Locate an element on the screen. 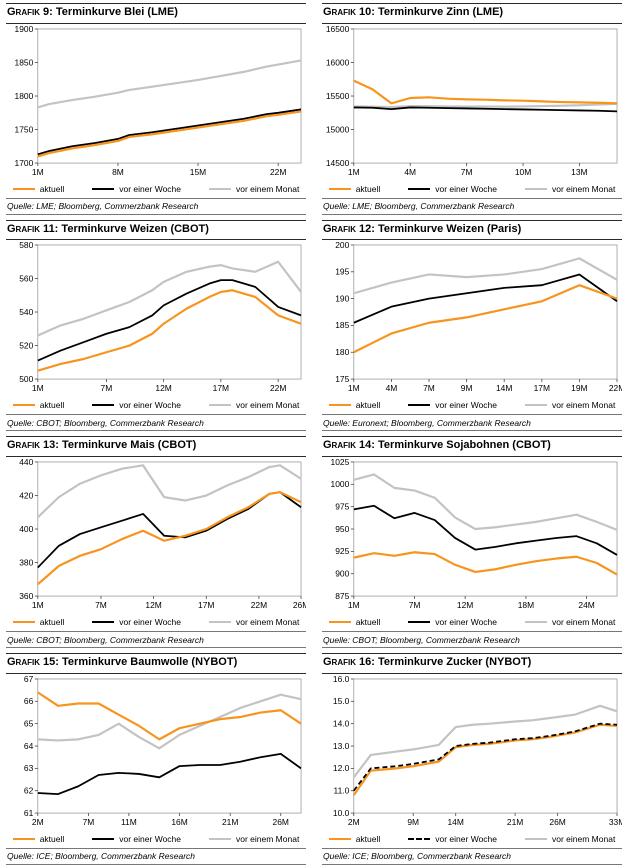 The image size is (628, 868). line-chart: 61 62 63 64 65 66 67 2M 7M 11M 16M 21M 26M is located at coordinates (156, 753).